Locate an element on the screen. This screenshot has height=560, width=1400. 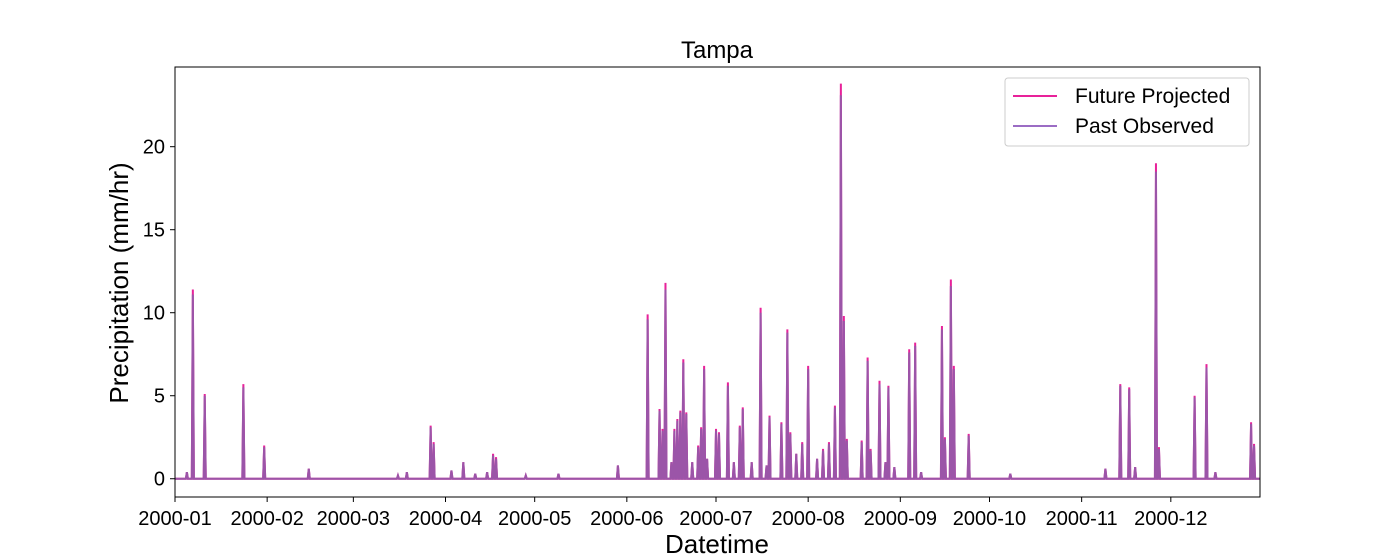
x-tick-label: 2000-06 is located at coordinates (626, 519).